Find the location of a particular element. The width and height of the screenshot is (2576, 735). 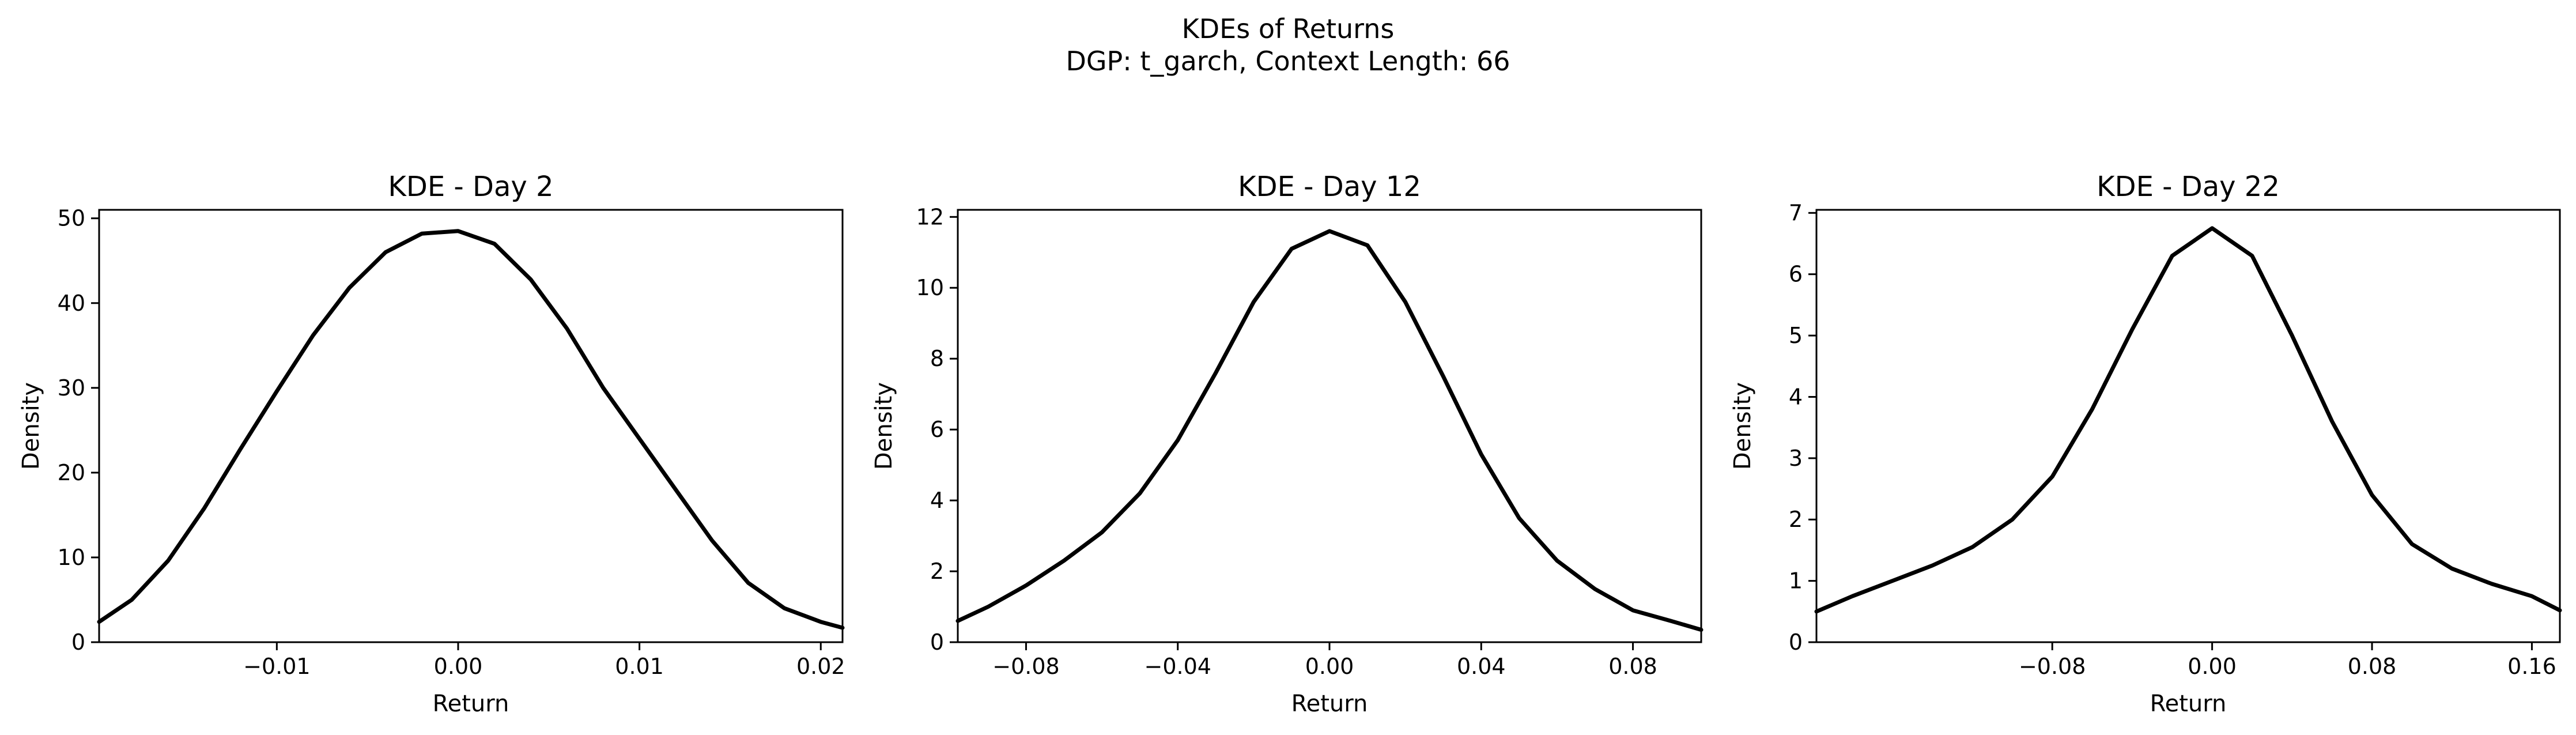

x-tick-label: −0.01 is located at coordinates (276, 666).